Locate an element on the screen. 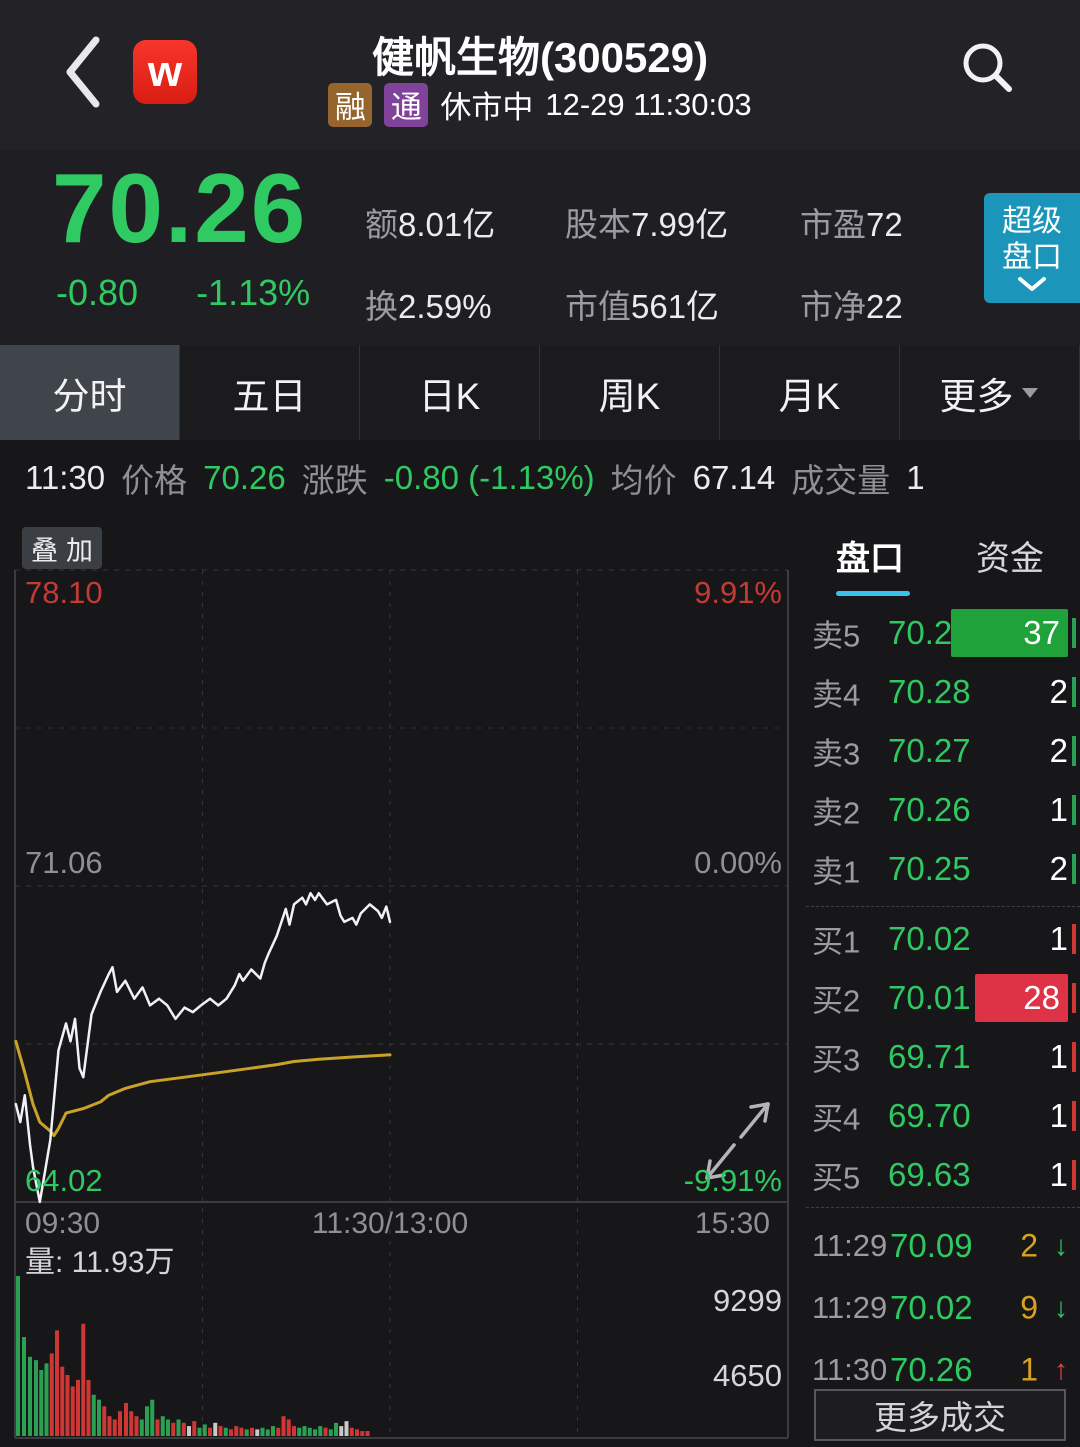  trade-qty: 9 is located at coordinates (1029, 1307).